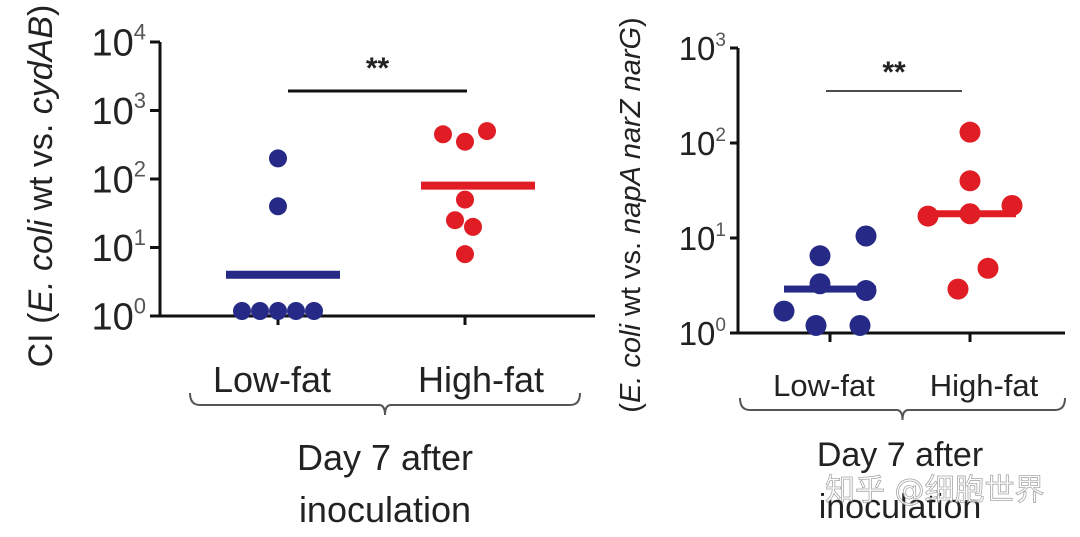 The image size is (1080, 537). Describe the element at coordinates (631, 214) in the screenshot. I see `y-axis-label: (E. coli wt vs. napA narZ narG)` at that location.